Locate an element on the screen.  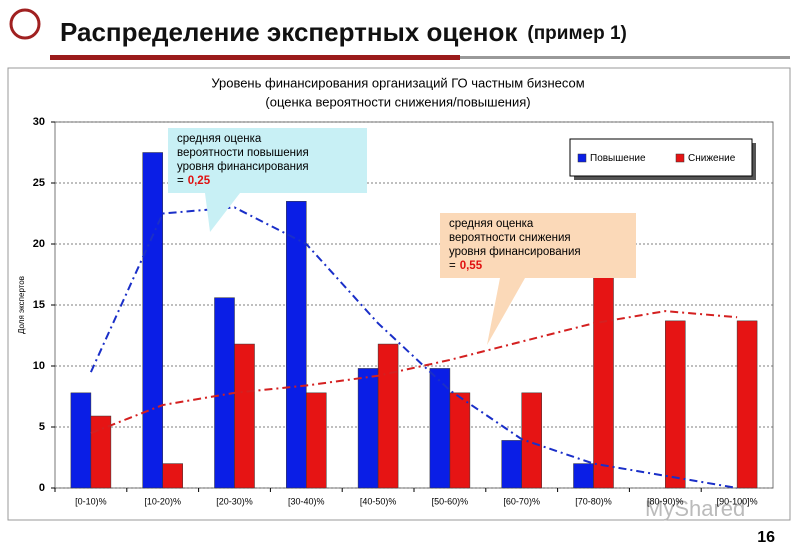
callout-text: вероятности снижения is located at coordinates (510, 238).